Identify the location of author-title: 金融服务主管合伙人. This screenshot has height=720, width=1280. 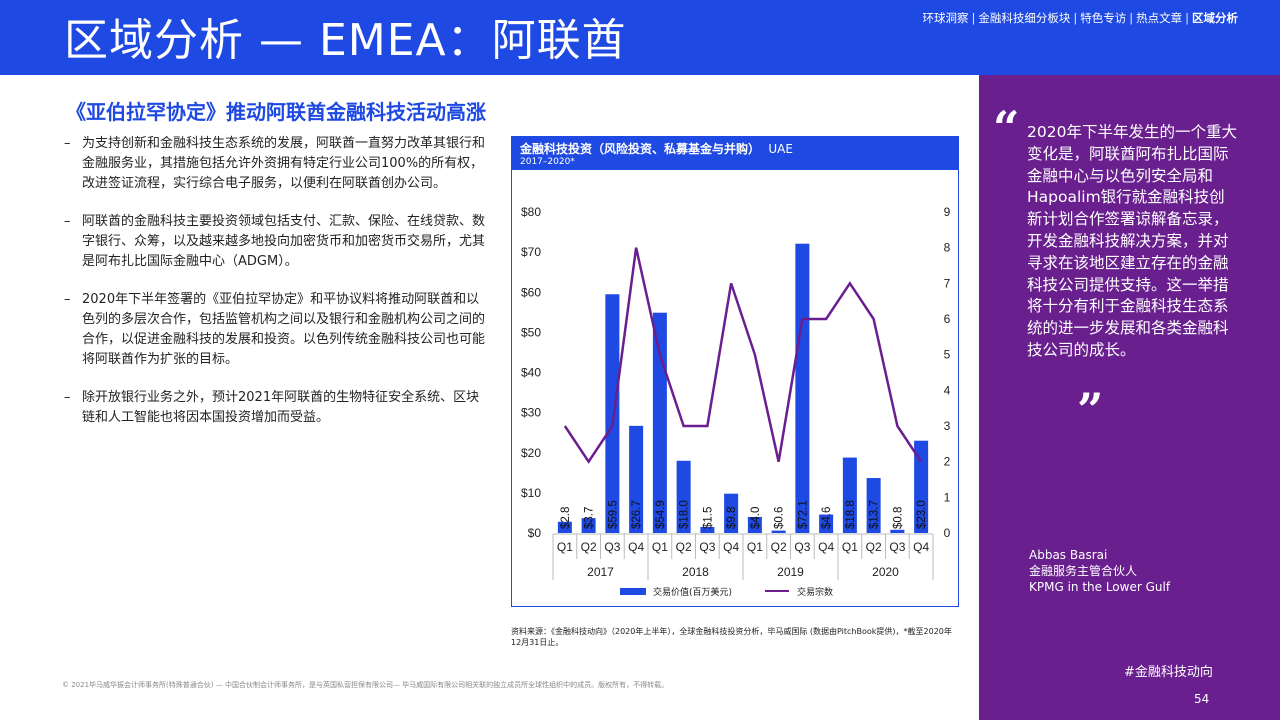
(1083, 571).